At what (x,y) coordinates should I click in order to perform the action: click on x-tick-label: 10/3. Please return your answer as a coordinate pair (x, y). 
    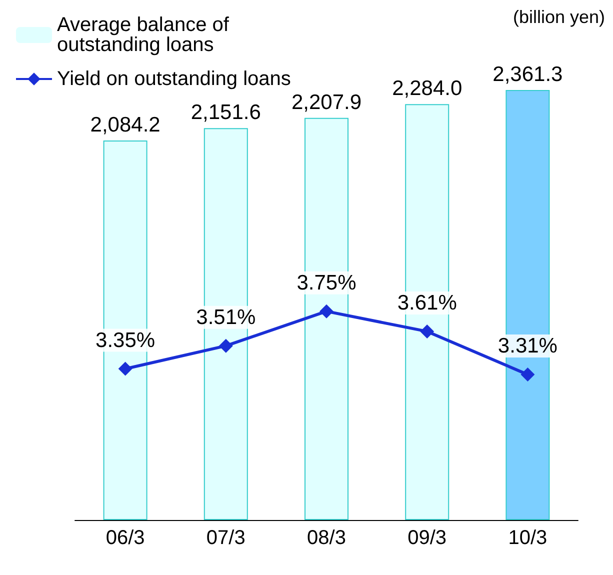
    Looking at the image, I should click on (528, 538).